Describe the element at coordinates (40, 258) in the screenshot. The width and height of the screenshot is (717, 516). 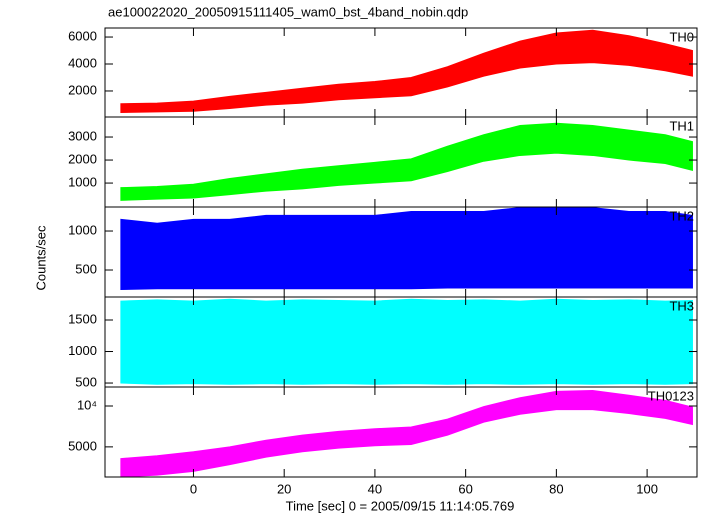
I see `y-axis-label: Counts/sec` at that location.